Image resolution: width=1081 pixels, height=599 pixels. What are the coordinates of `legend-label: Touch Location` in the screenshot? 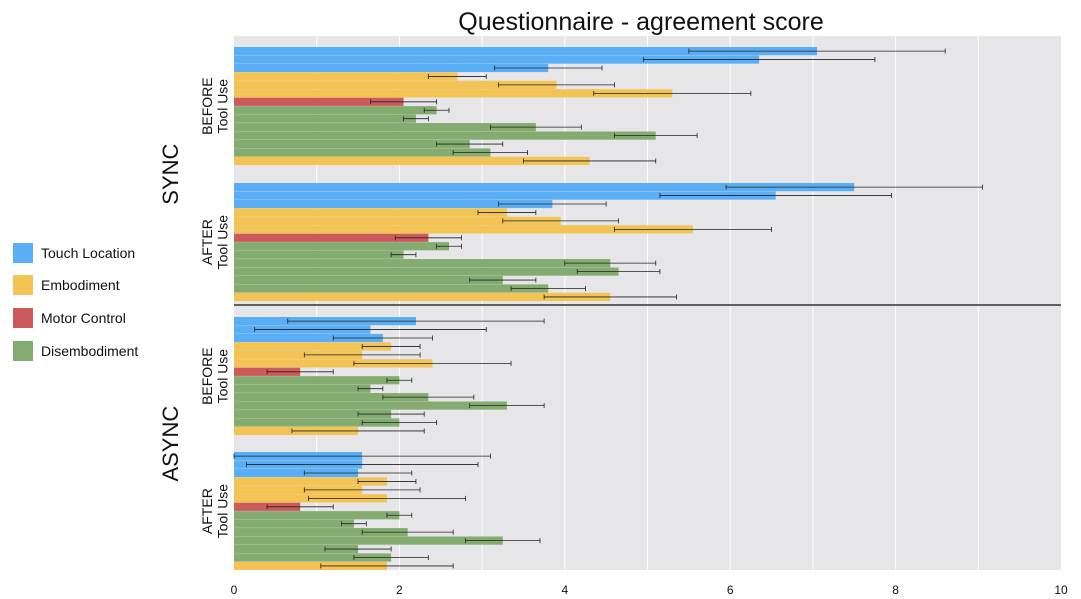 It's located at (88, 253).